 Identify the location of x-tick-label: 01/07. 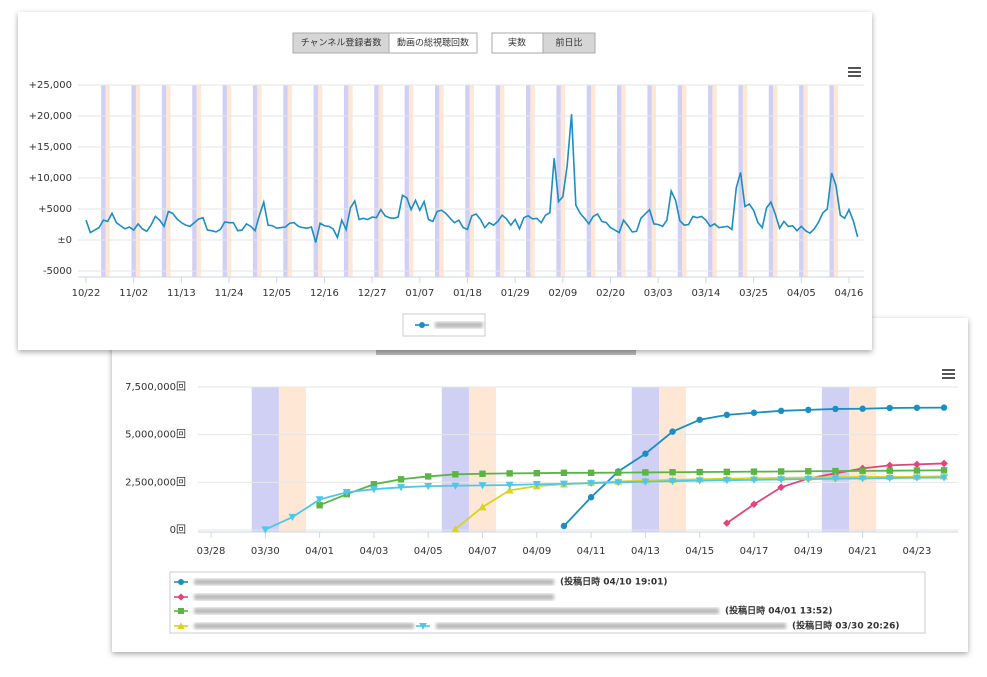
(419, 293).